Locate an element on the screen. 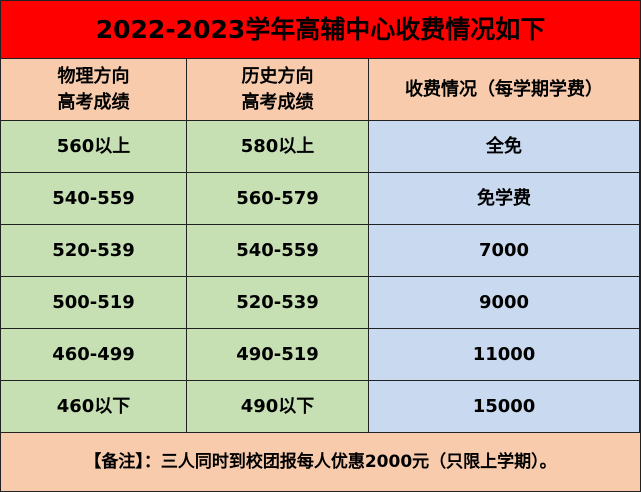  table-cell: 11000 is located at coordinates (504, 355).